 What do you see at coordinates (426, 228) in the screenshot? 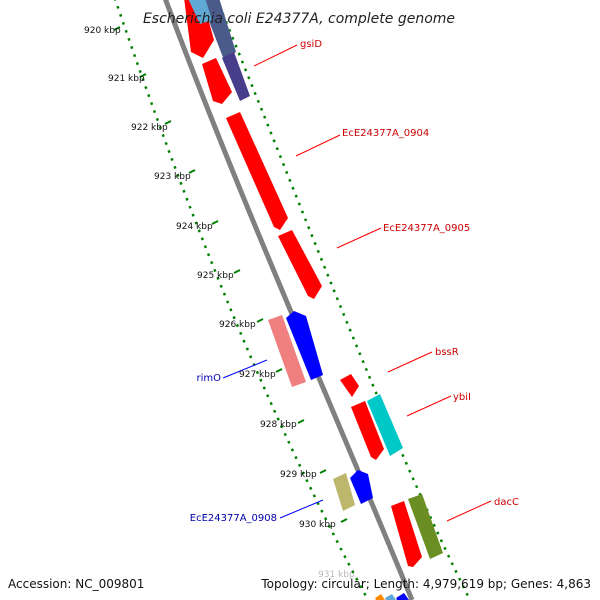
I see `gene-label-EcE24377A-0905: EcE24377A_0905` at bounding box center [426, 228].